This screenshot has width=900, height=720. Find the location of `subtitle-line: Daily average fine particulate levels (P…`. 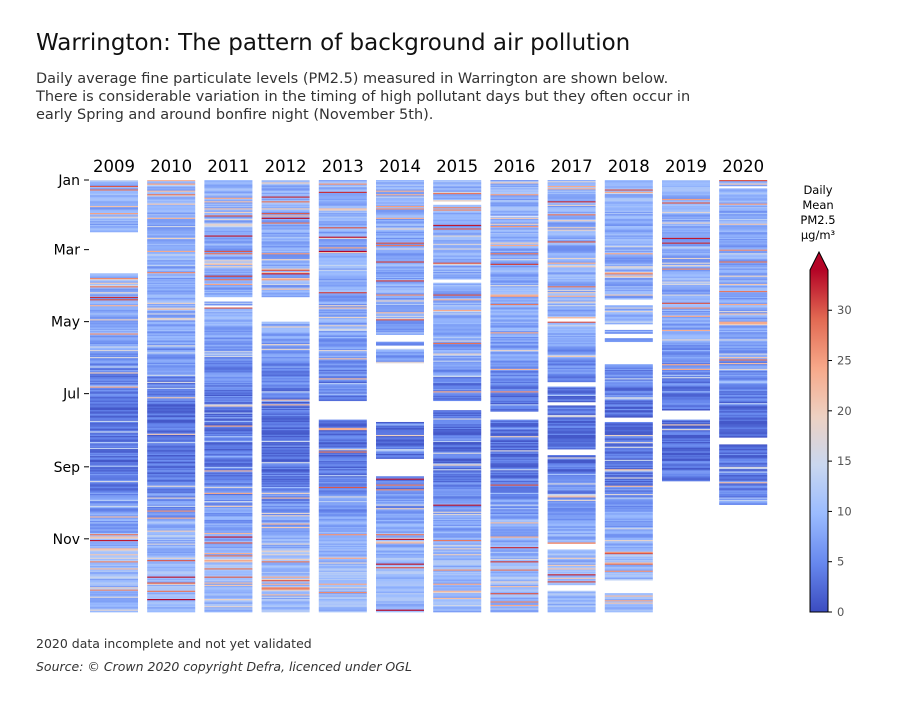

subtitle-line: Daily average fine particulate levels (P… is located at coordinates (352, 79).